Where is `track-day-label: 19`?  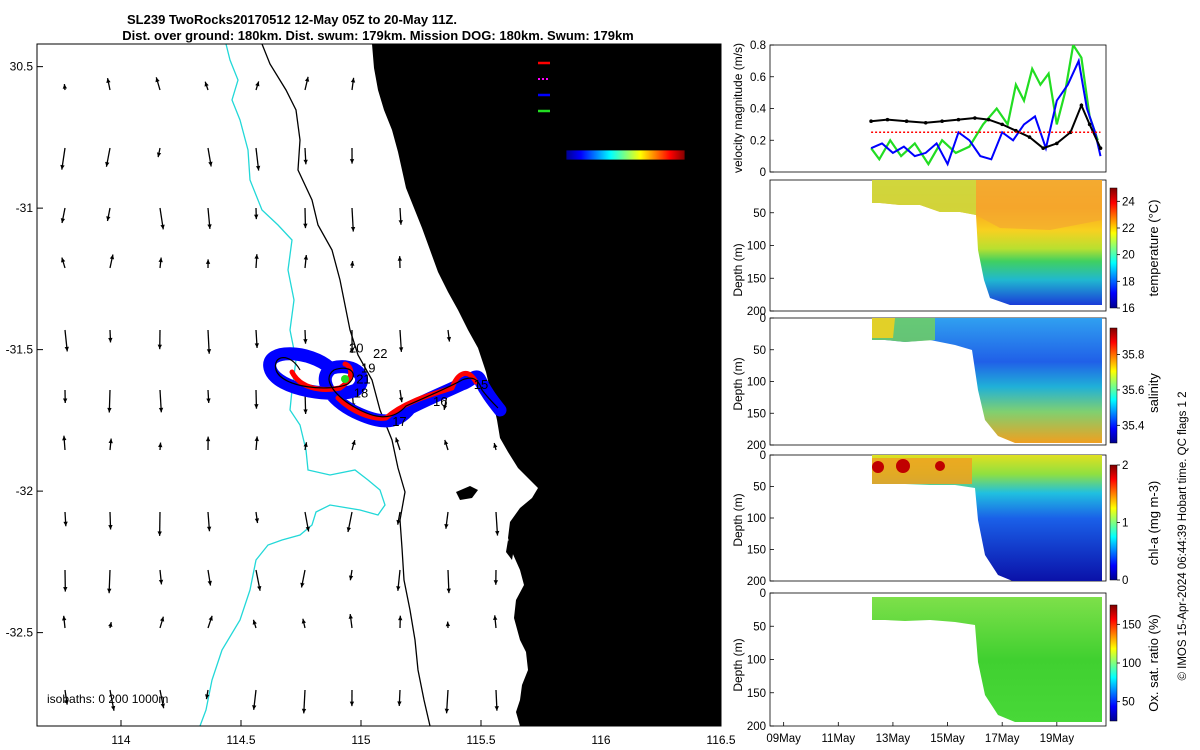 track-day-label: 19 is located at coordinates (368, 367).